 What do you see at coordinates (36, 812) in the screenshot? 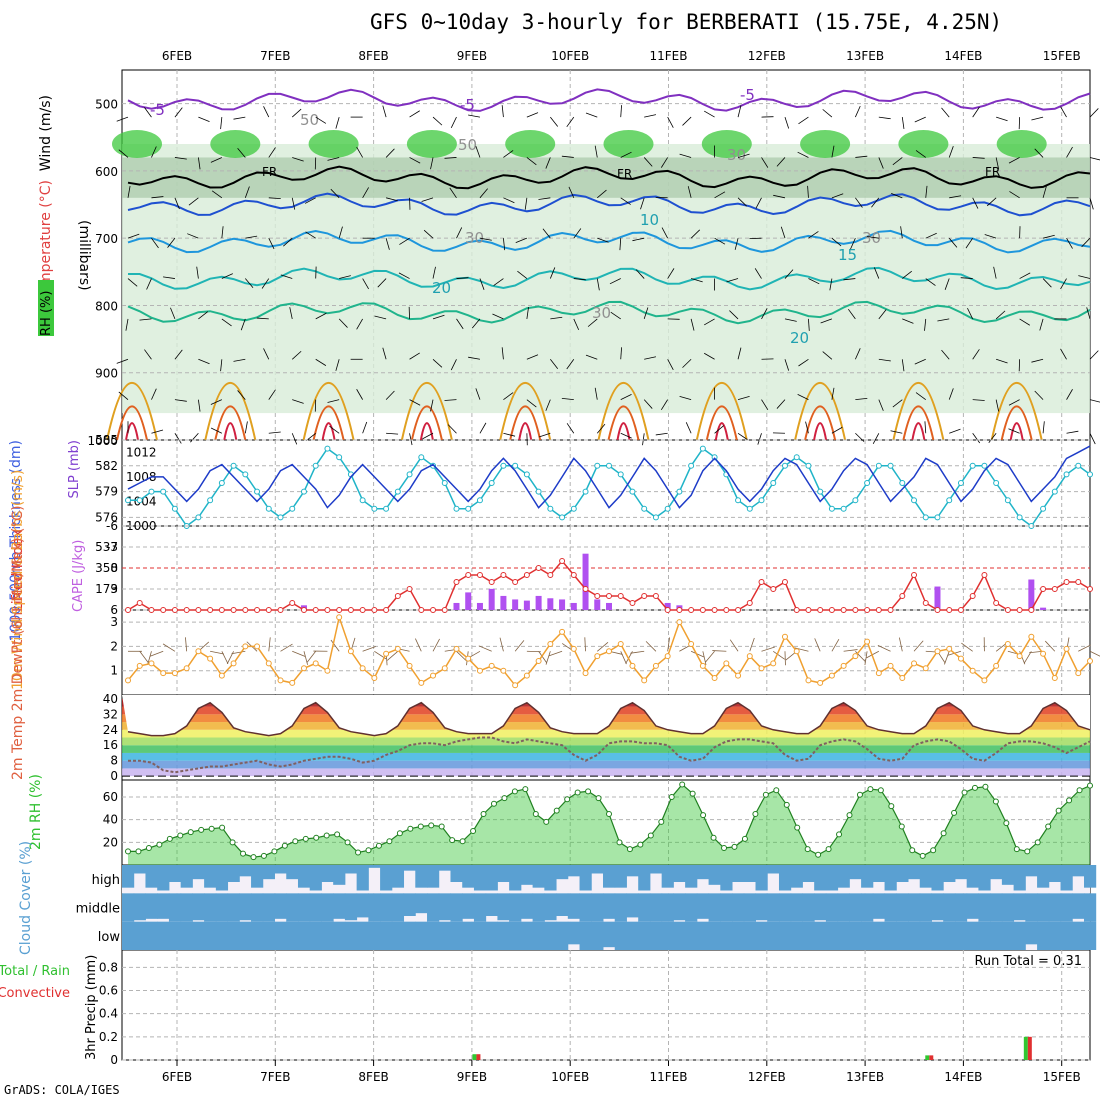
I see `rh-ylabel: 2m RH (%)` at bounding box center [36, 812].